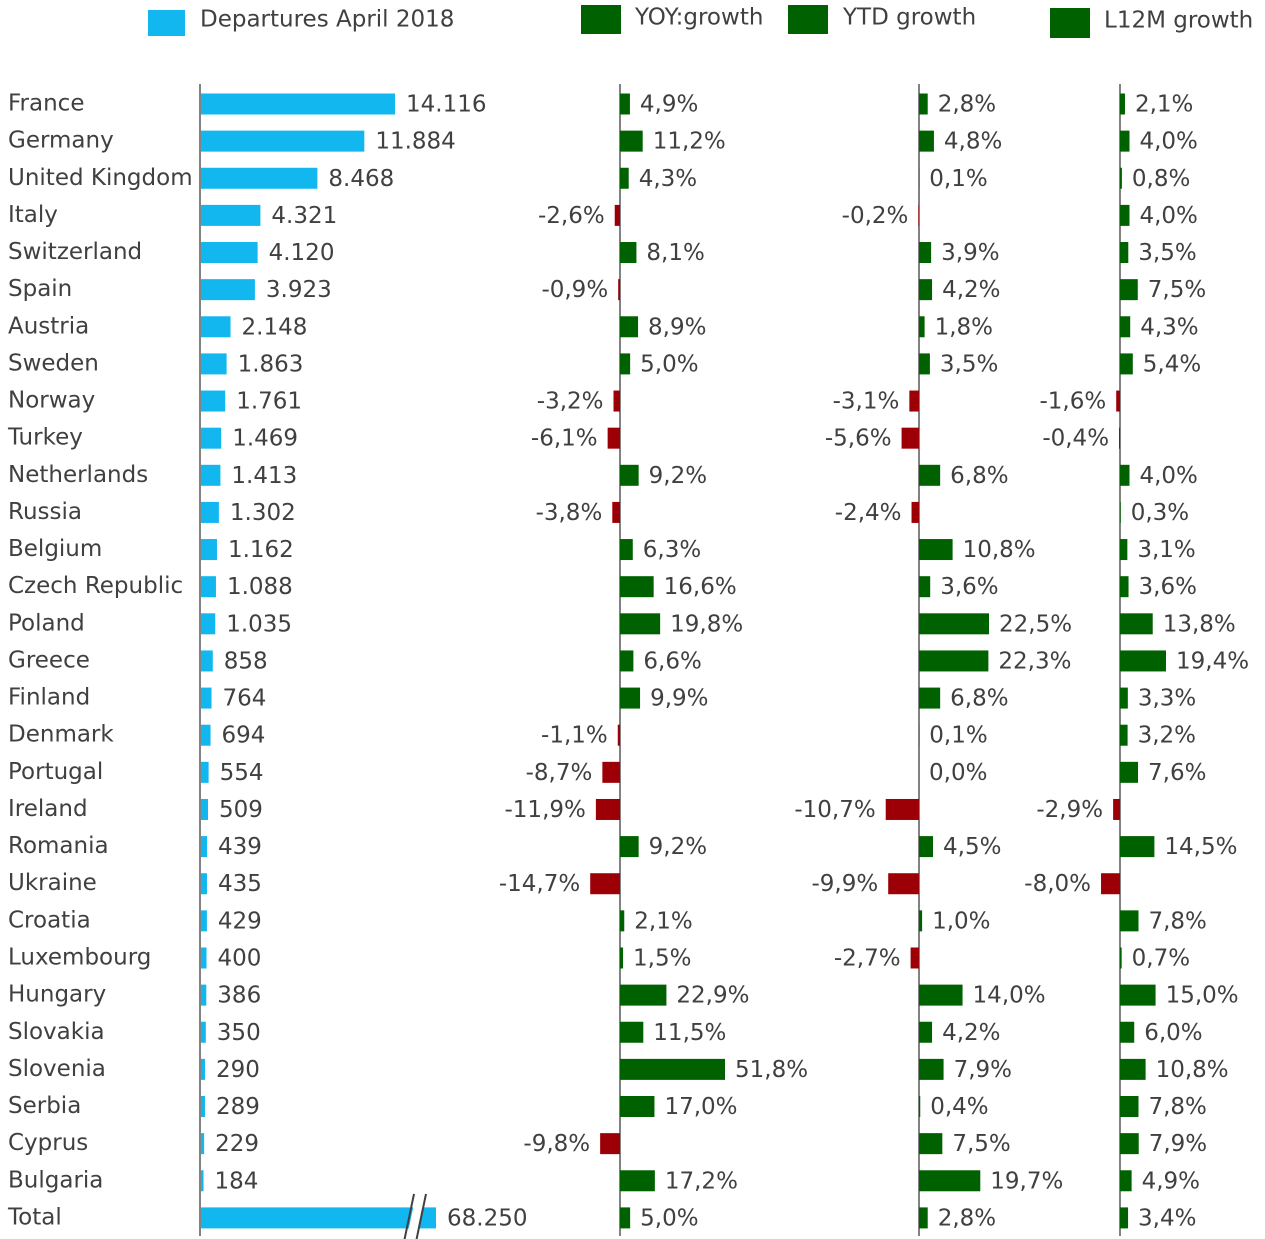 The height and width of the screenshot is (1239, 1265). What do you see at coordinates (678, 476) in the screenshot?
I see `yoy-value-label: 9,2%` at bounding box center [678, 476].